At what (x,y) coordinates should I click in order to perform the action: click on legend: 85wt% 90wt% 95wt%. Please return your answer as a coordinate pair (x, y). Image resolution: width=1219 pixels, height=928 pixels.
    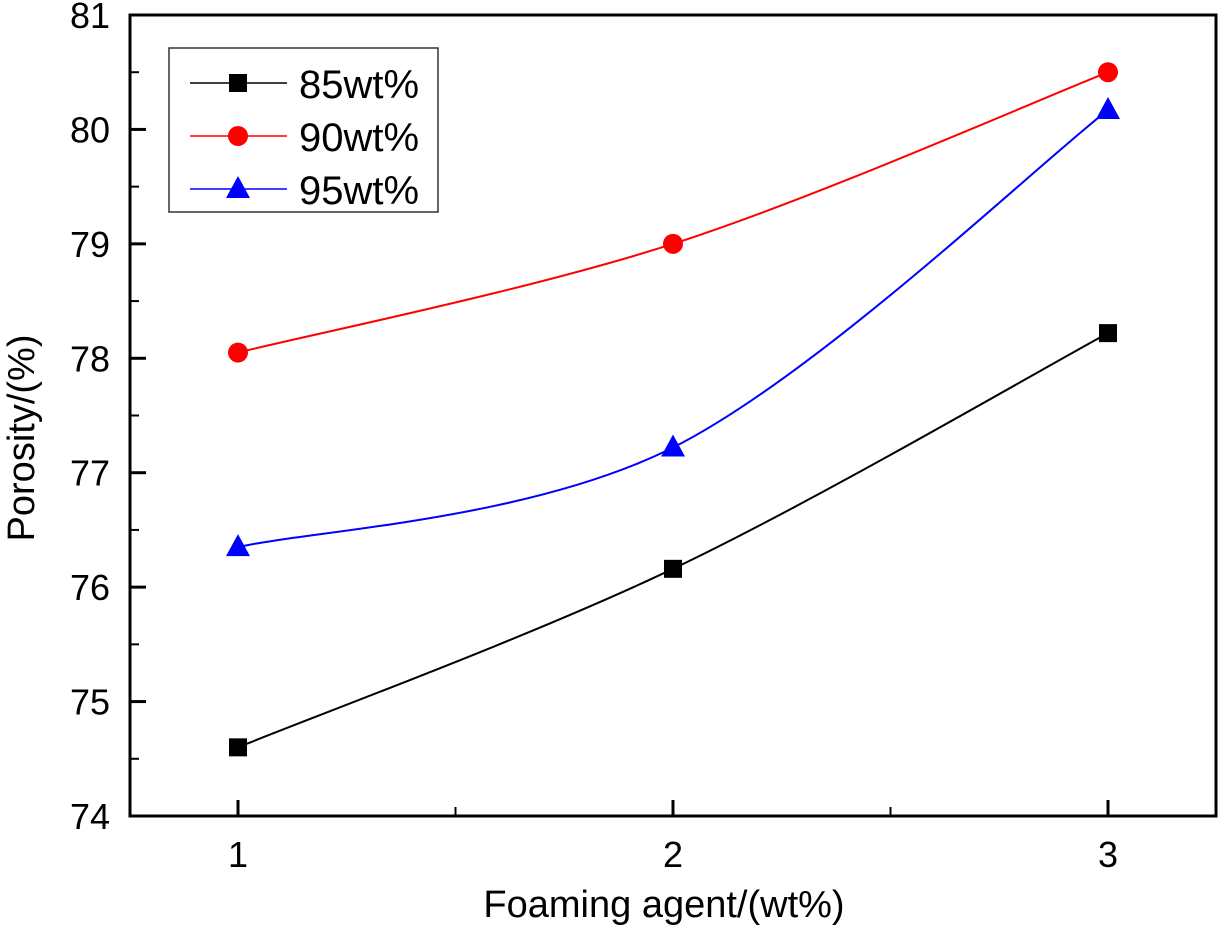
    Looking at the image, I should click on (303, 130).